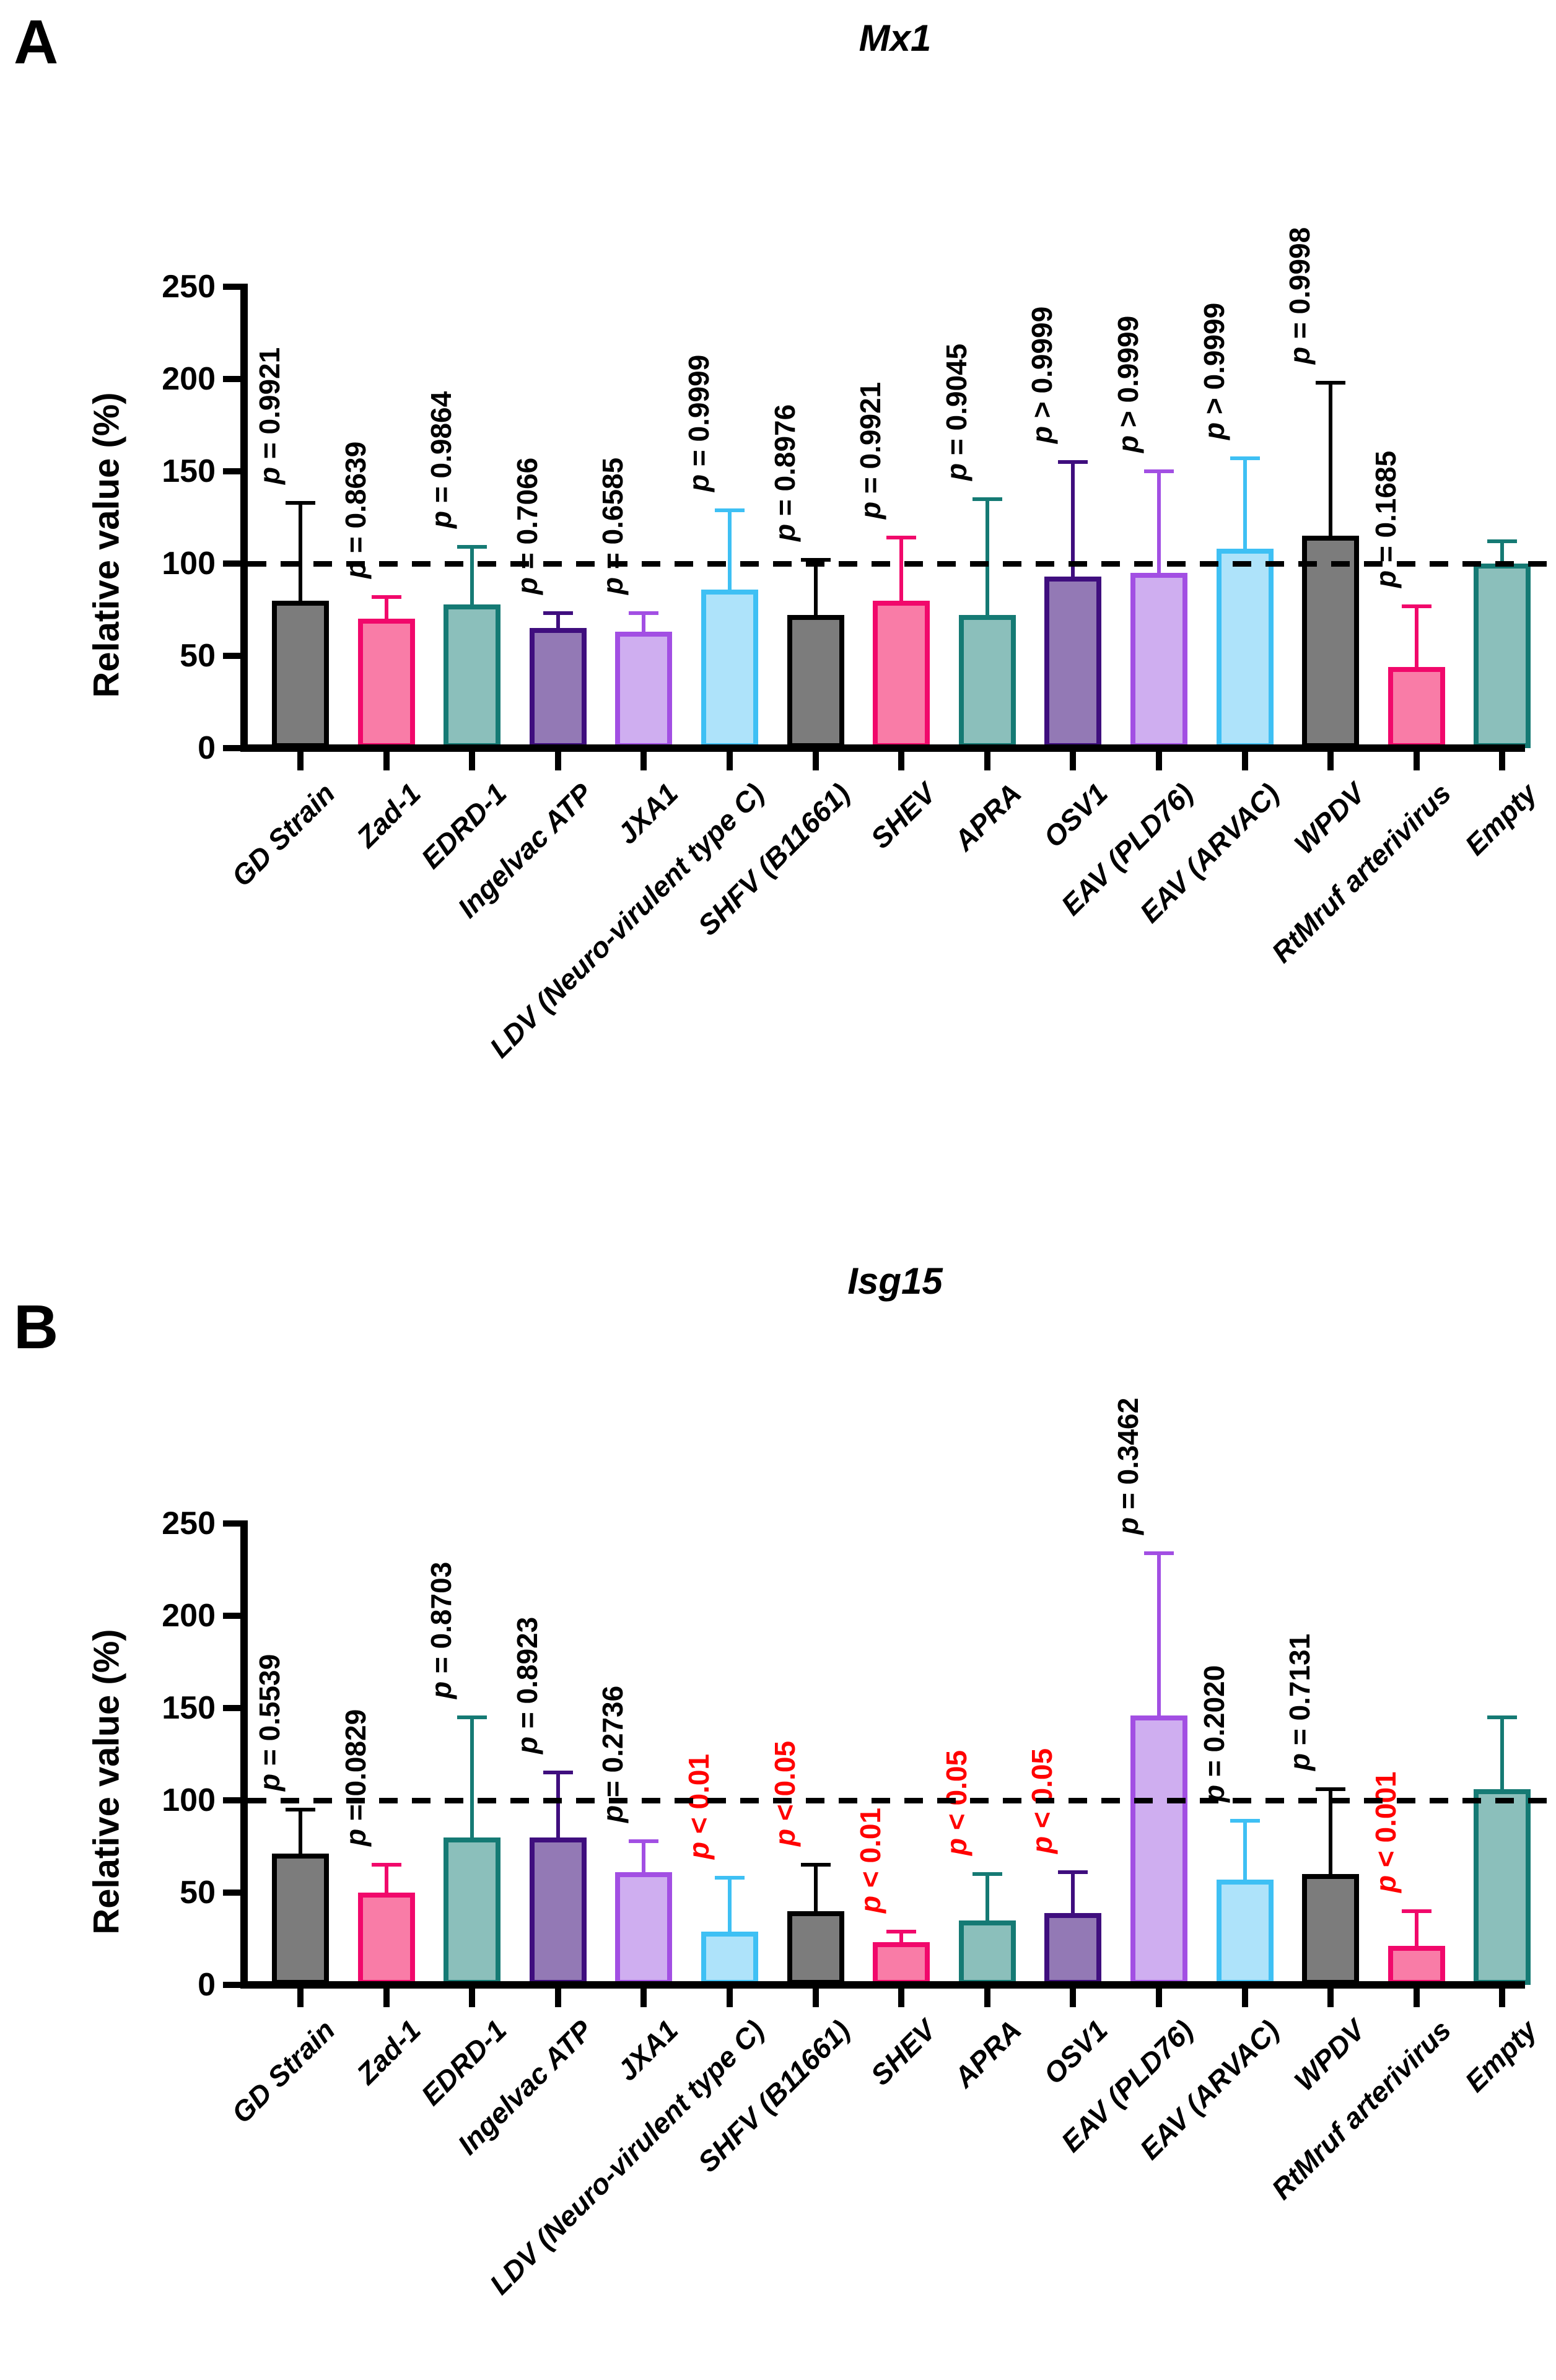 This screenshot has height=2380, width=1556. Describe the element at coordinates (729, 668) in the screenshot. I see `bar-ldv-neuro-virulent-type-c-` at that location.